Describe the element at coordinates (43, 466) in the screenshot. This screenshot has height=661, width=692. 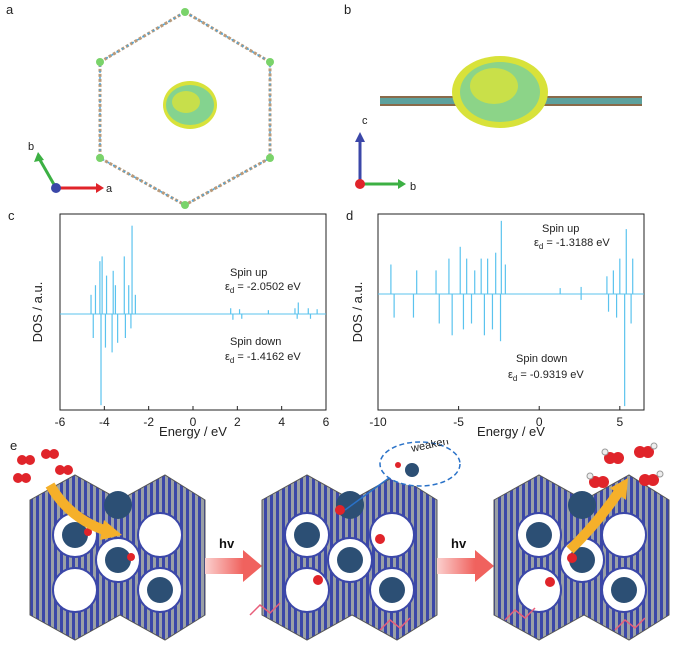
I see `incoming-o2` at that location.